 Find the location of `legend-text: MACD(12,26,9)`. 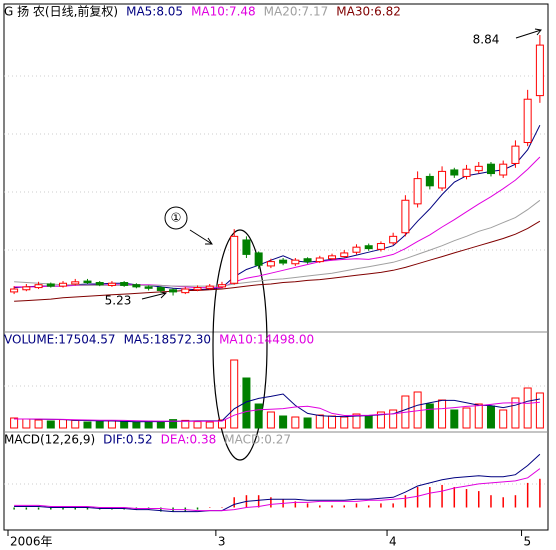

legend-text: MACD(12,26,9) is located at coordinates (49, 440).